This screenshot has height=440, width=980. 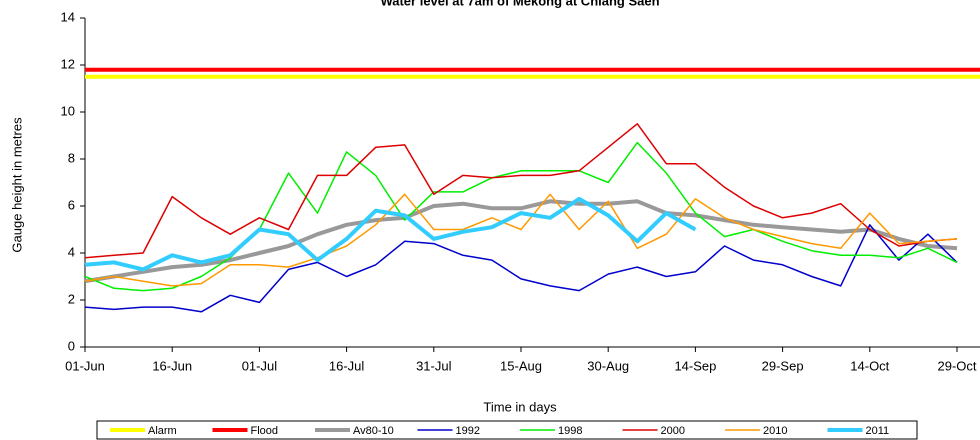 What do you see at coordinates (16, 185) in the screenshot?
I see `y-axis-label: Gauge height in metres` at bounding box center [16, 185].